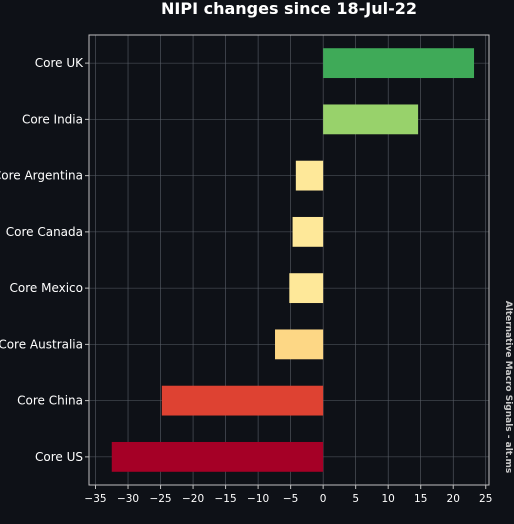  I want to click on bar-core-china, so click(242, 400).